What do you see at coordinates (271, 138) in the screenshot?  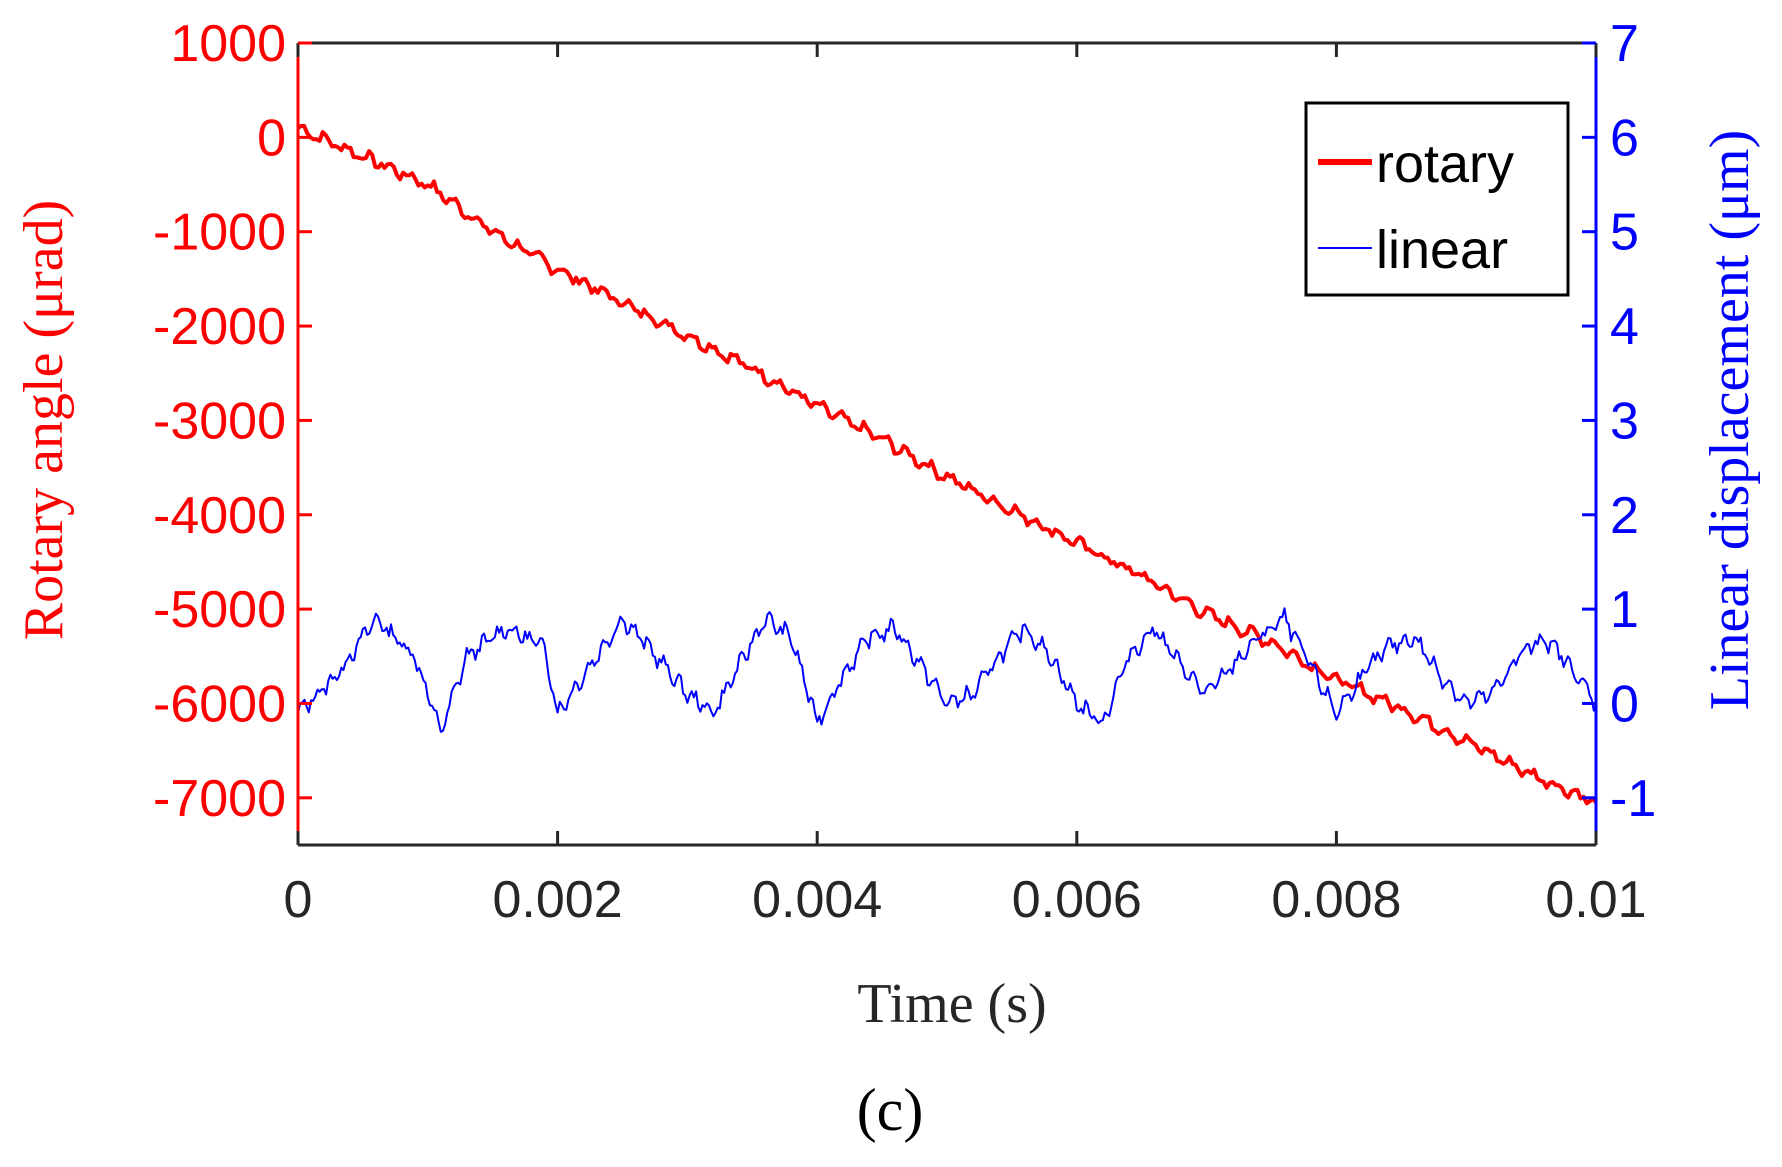 I see `left-y-tick-label: 0` at bounding box center [271, 138].